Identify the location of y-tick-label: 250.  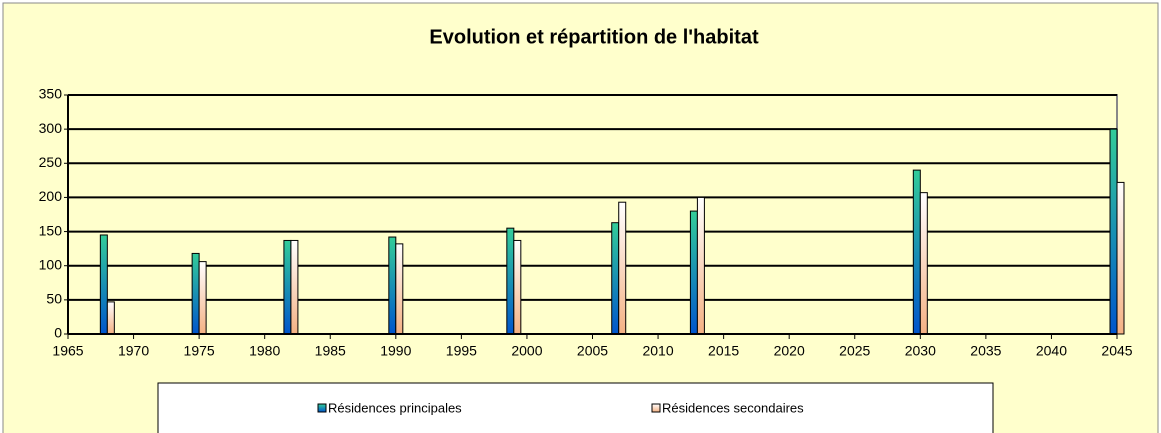
(51, 162).